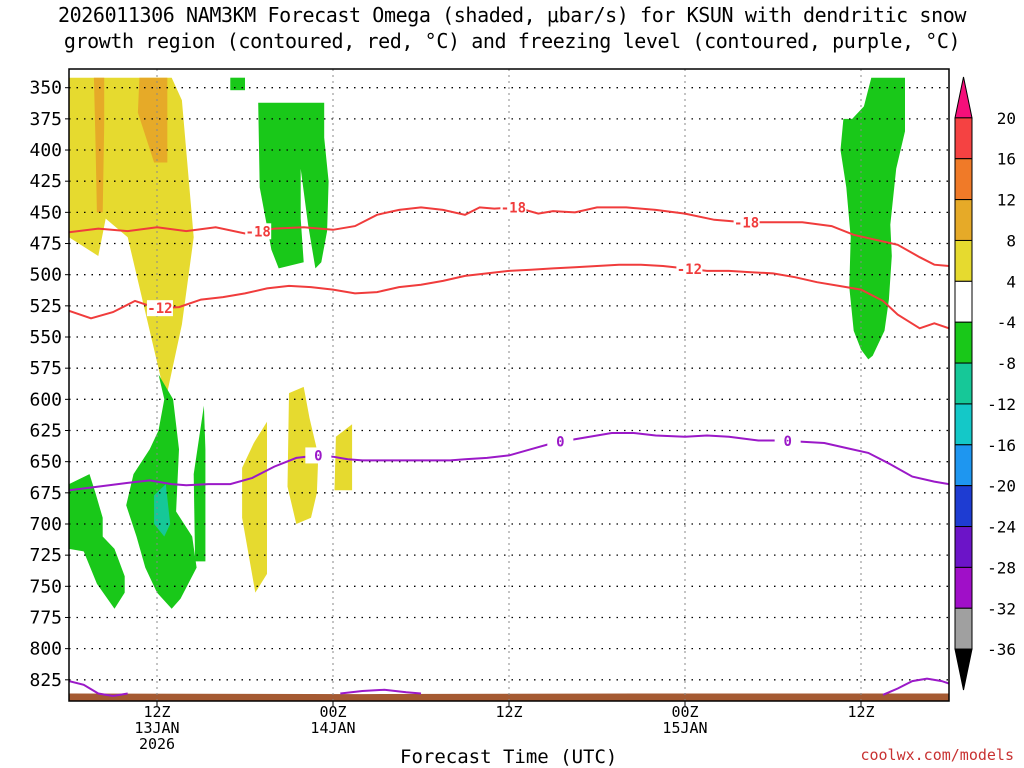 The image size is (1024, 768). Describe the element at coordinates (1006, 118) in the screenshot. I see `colorbar-label: 20` at that location.